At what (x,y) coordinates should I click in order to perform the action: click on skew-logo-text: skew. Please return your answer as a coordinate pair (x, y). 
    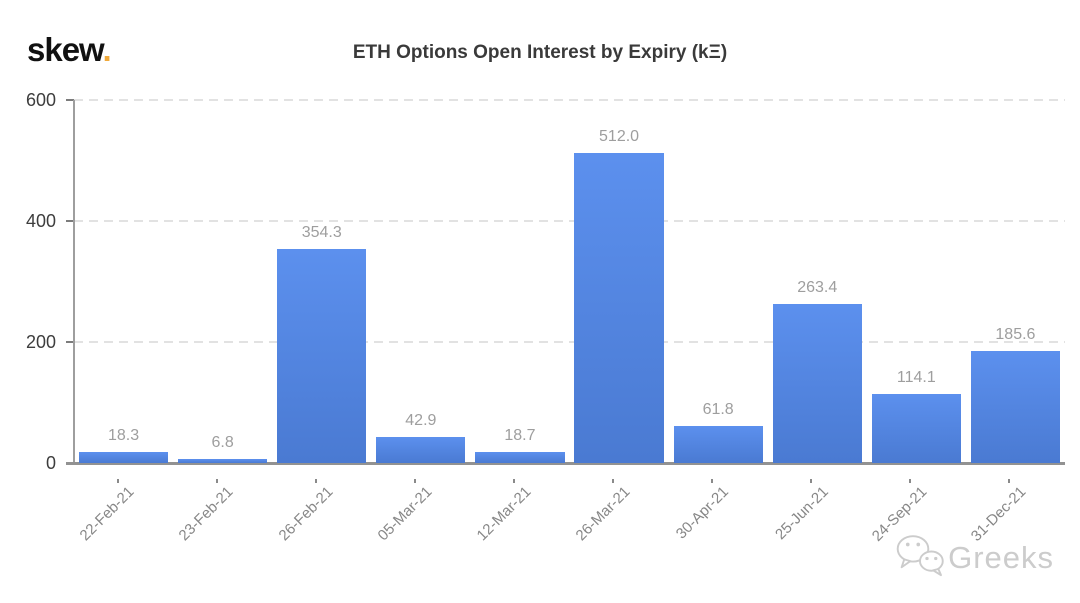
    Looking at the image, I should click on (65, 49).